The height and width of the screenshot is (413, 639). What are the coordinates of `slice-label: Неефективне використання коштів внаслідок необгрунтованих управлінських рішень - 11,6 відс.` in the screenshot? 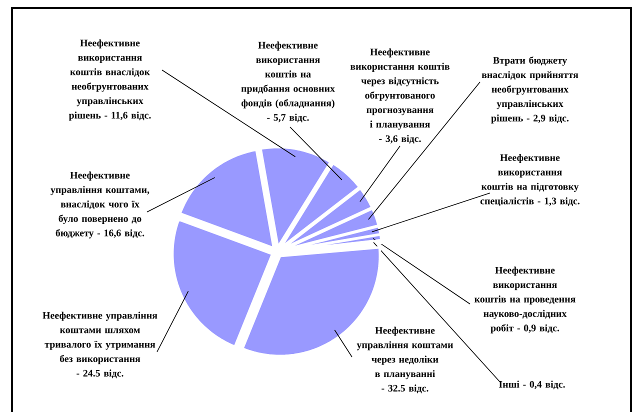 It's located at (109, 80).